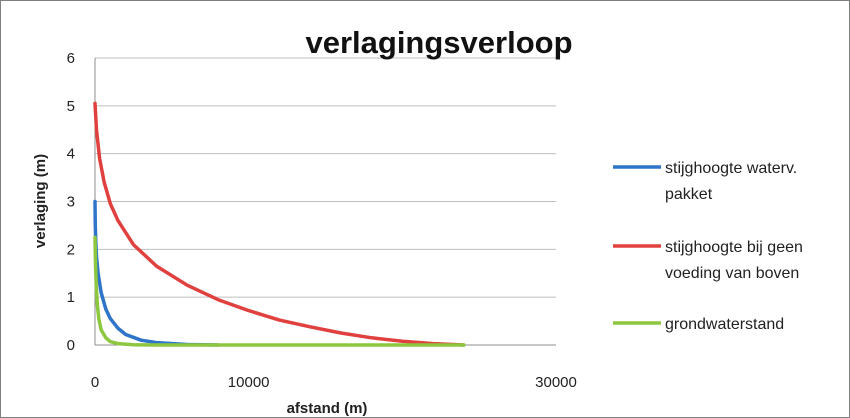 This screenshot has width=850, height=418. Describe the element at coordinates (334, 382) in the screenshot. I see `x-tick-labels: 0 10000 30000` at that location.